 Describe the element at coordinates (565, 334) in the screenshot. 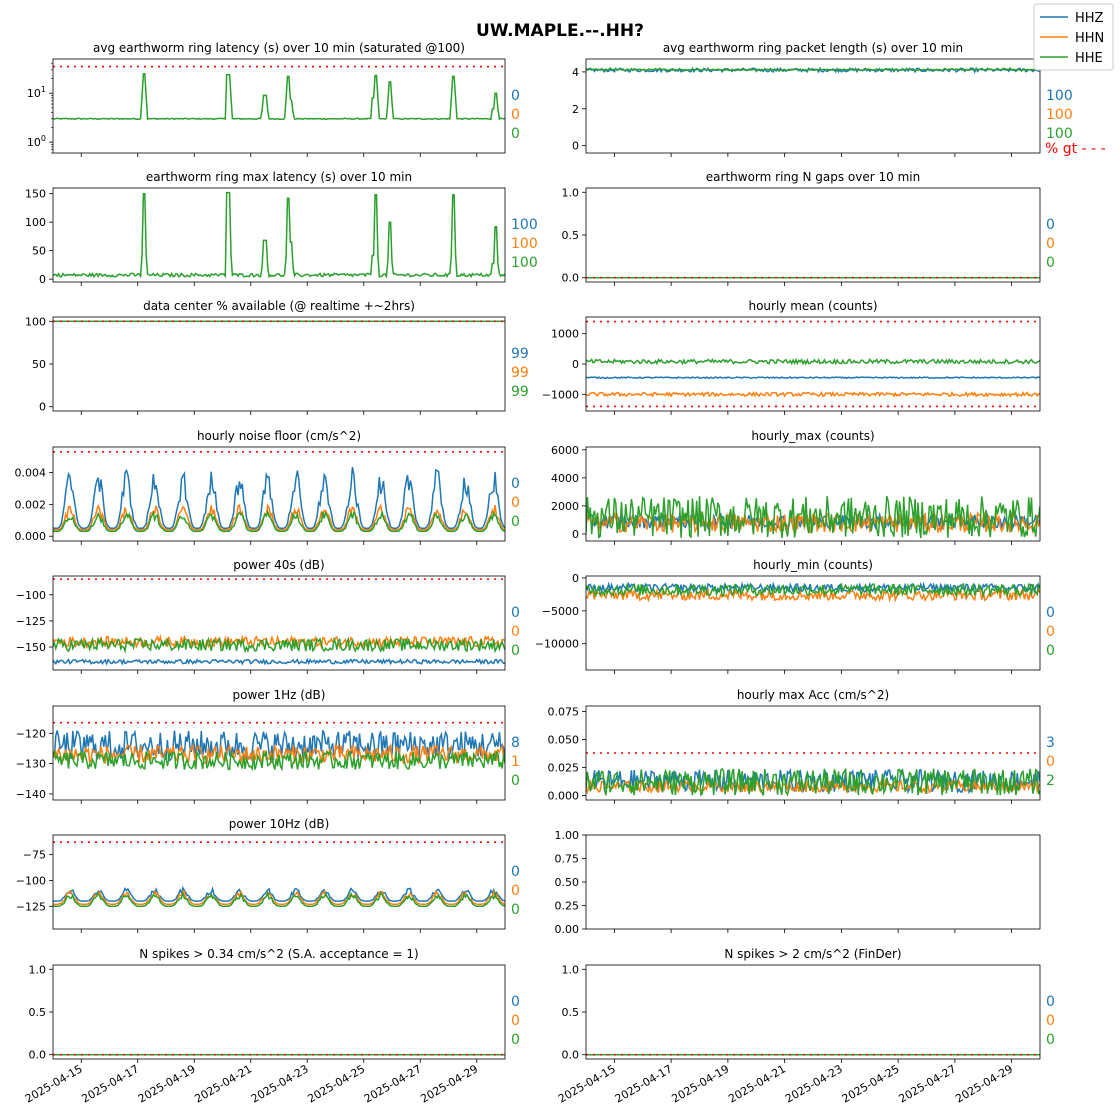

I see `y-tick-label: 1000` at that location.